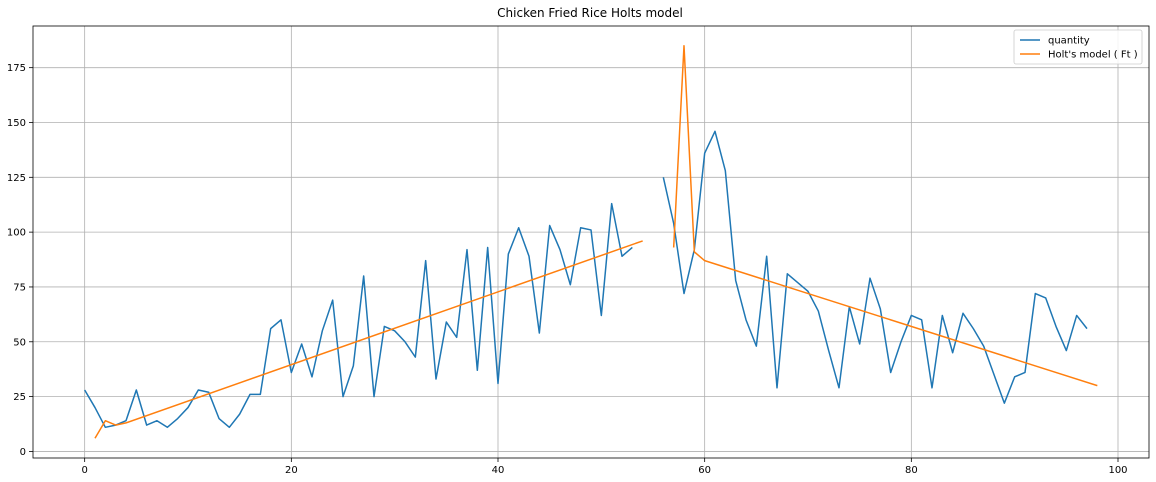  Describe the element at coordinates (590, 13) in the screenshot. I see `chart-title: Chicken Fried Rice Holts model` at that location.